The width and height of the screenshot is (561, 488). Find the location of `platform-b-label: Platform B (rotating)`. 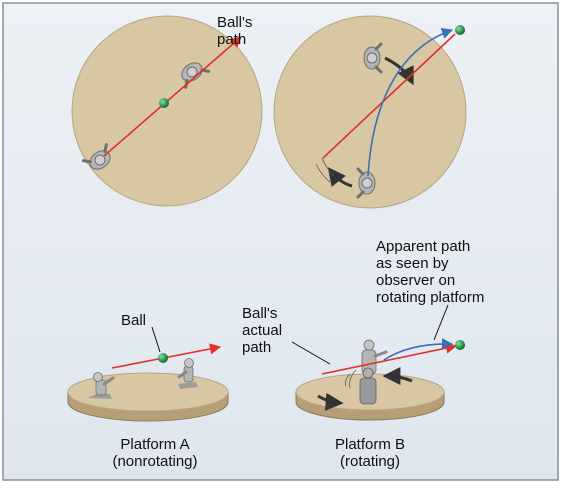

platform-b-label: Platform B (rotating) is located at coordinates (370, 453).